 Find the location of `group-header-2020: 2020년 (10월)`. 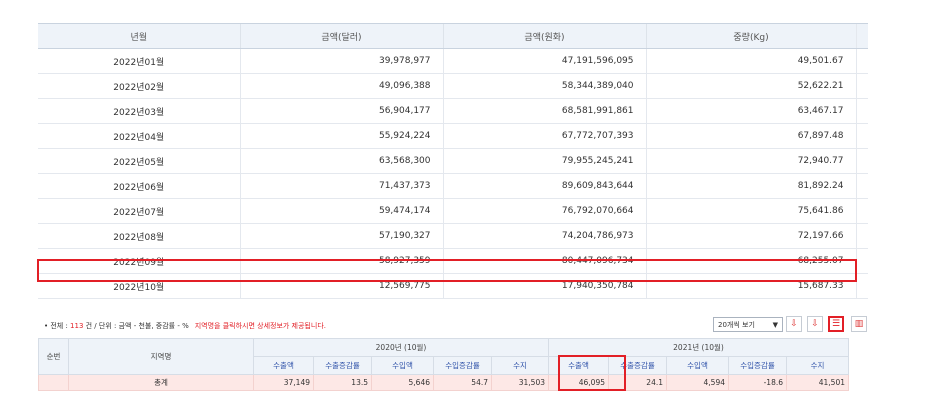

group-header-2020: 2020년 (10월) is located at coordinates (401, 347).